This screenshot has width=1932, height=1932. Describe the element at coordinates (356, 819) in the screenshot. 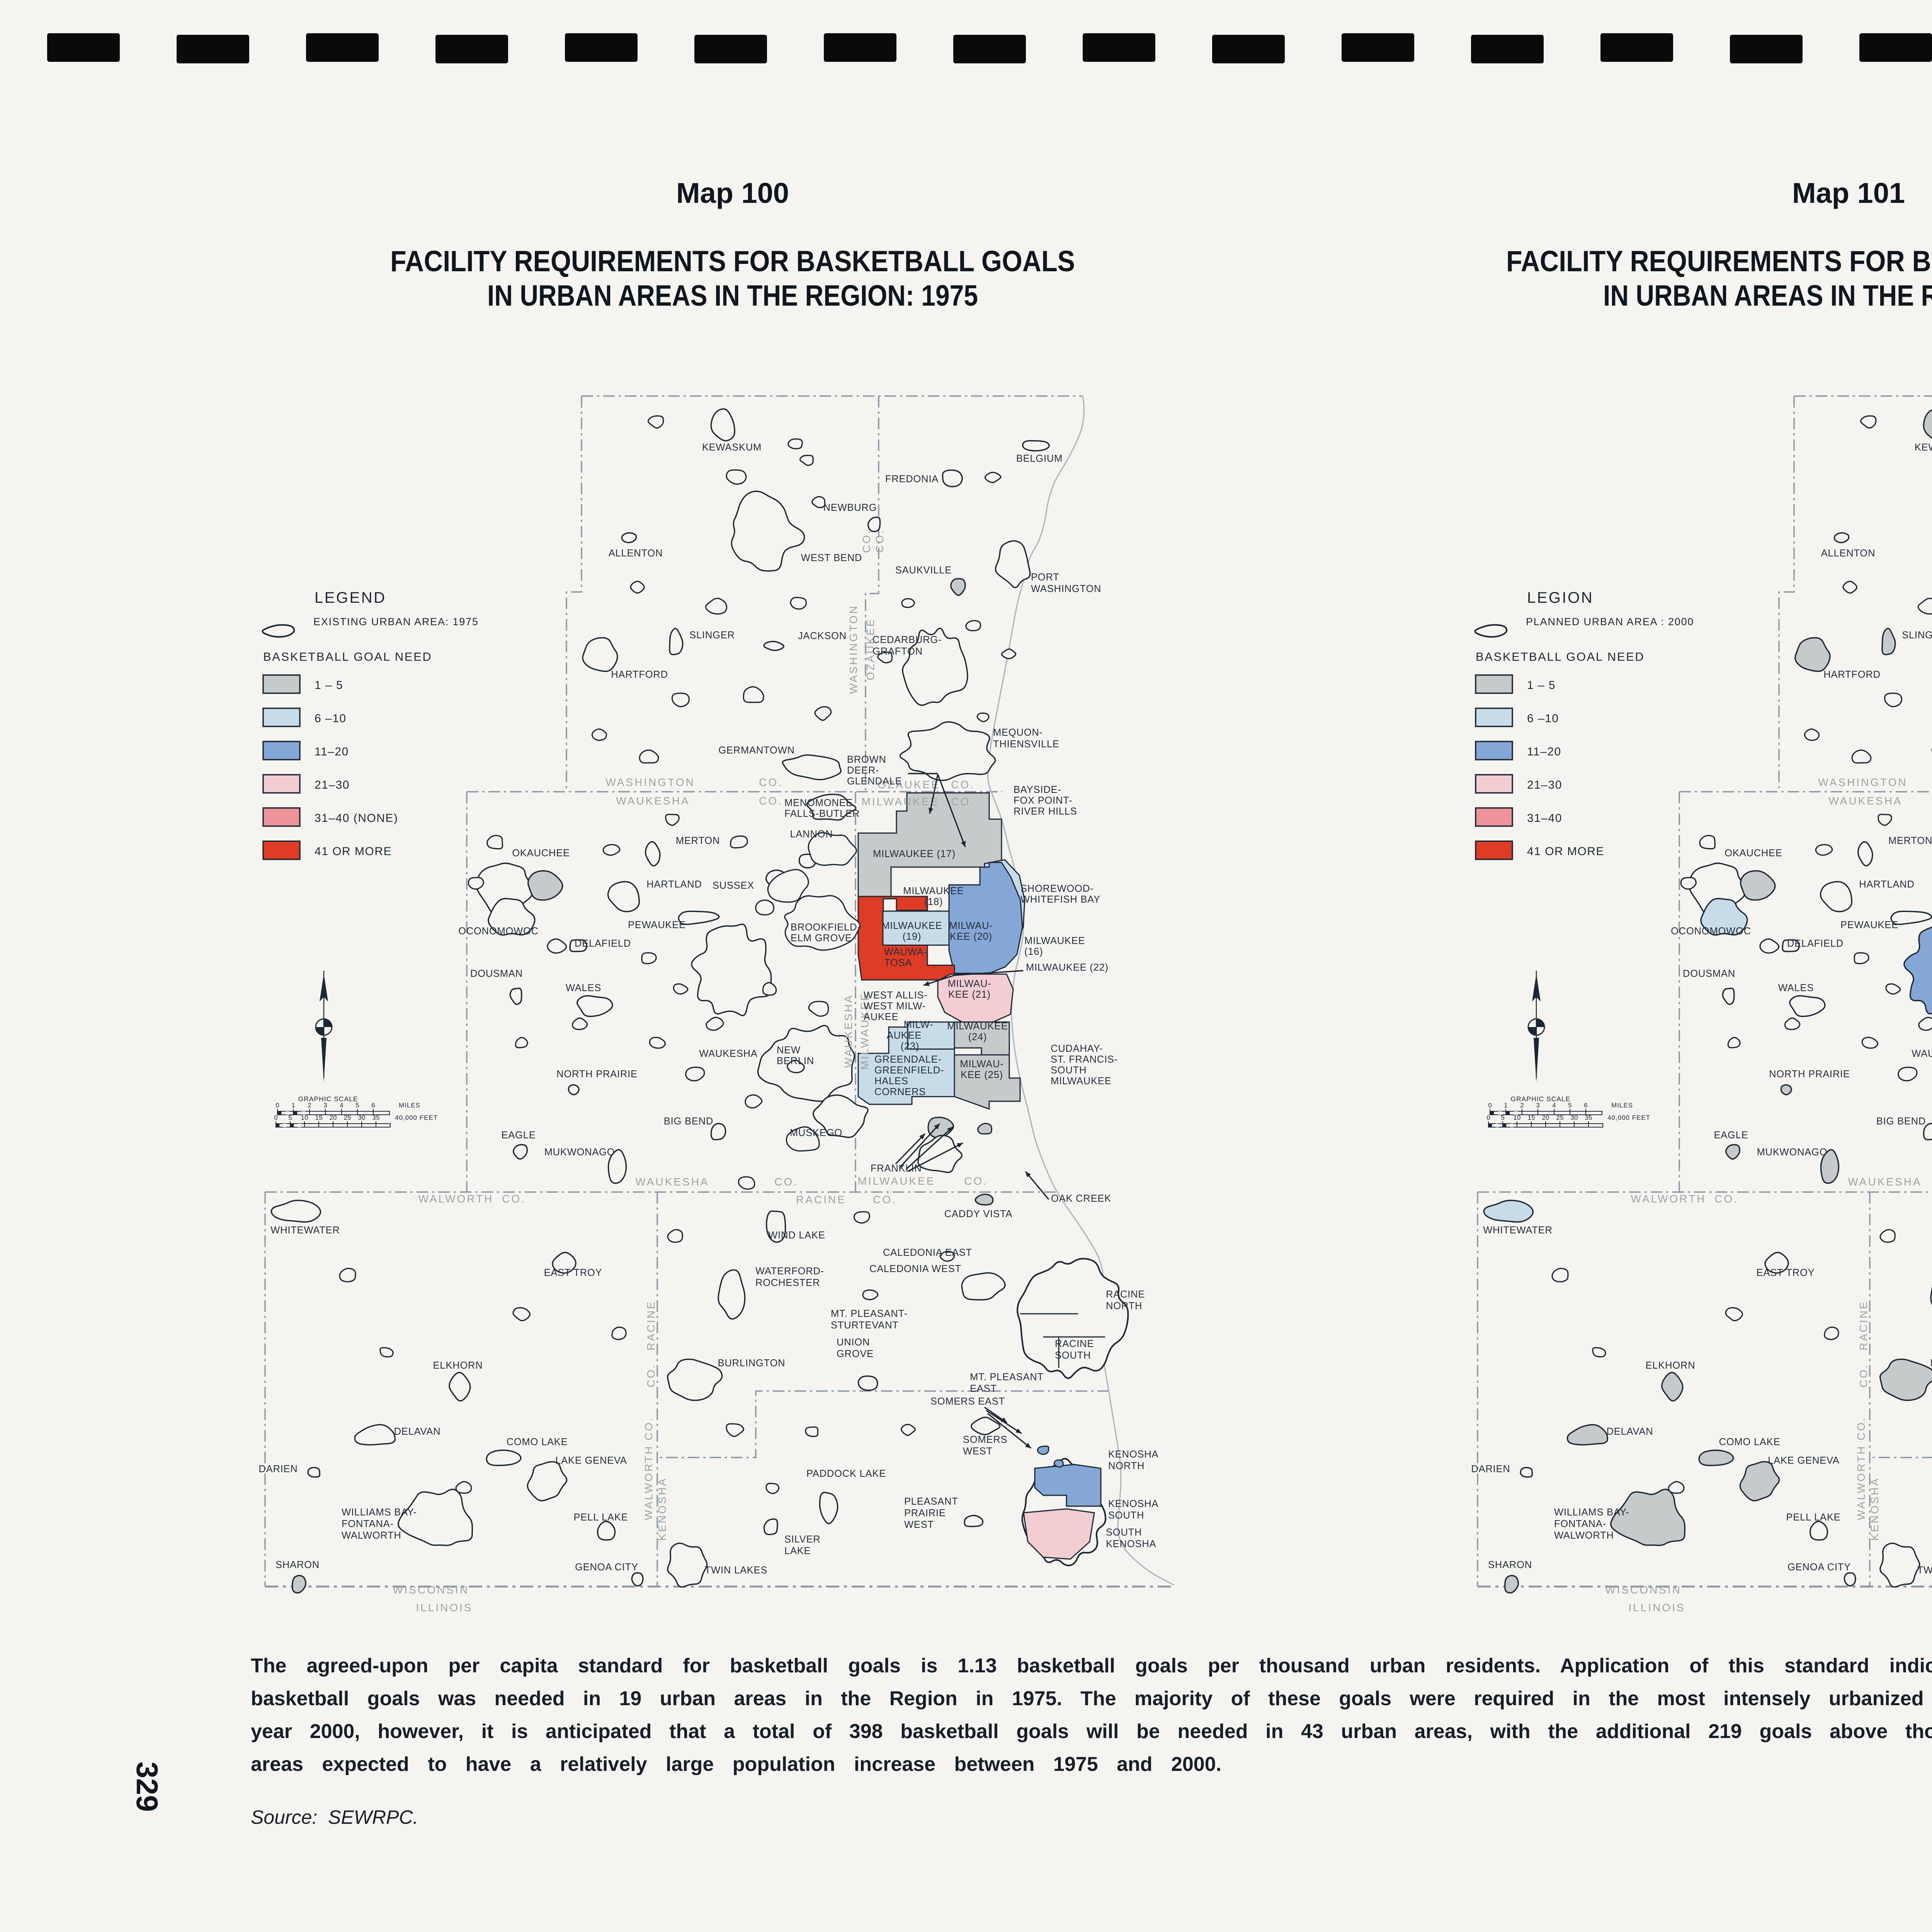

I see `svg-text: 31–40 (NONE)` at that location.